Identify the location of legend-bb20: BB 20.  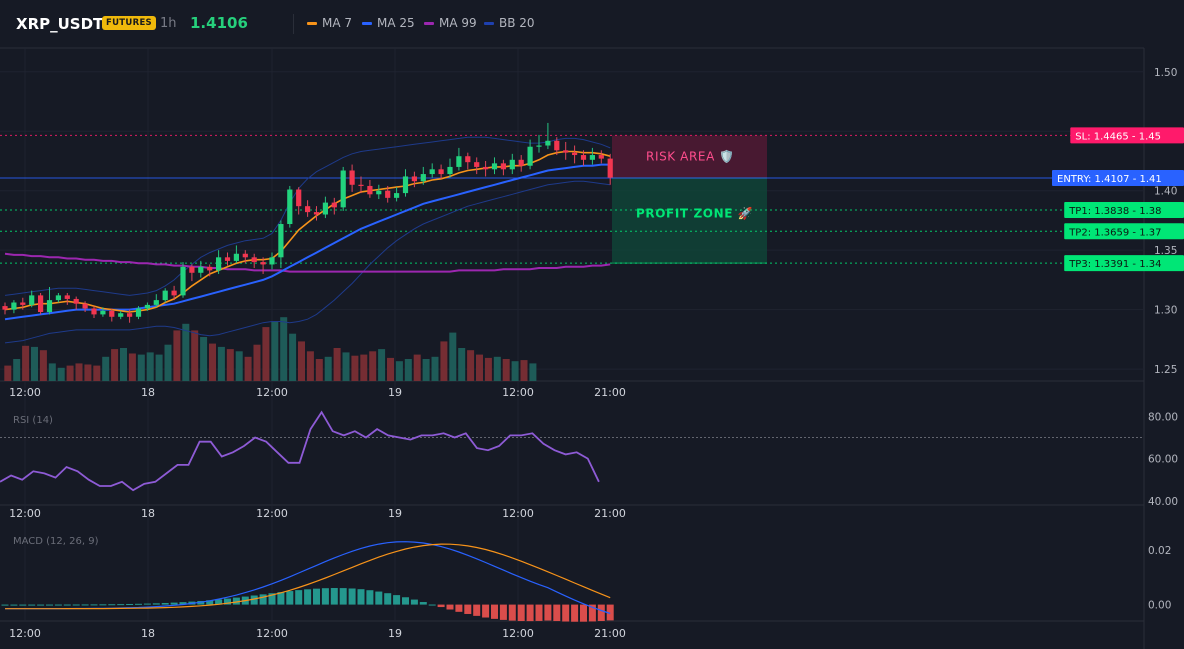
(509, 23).